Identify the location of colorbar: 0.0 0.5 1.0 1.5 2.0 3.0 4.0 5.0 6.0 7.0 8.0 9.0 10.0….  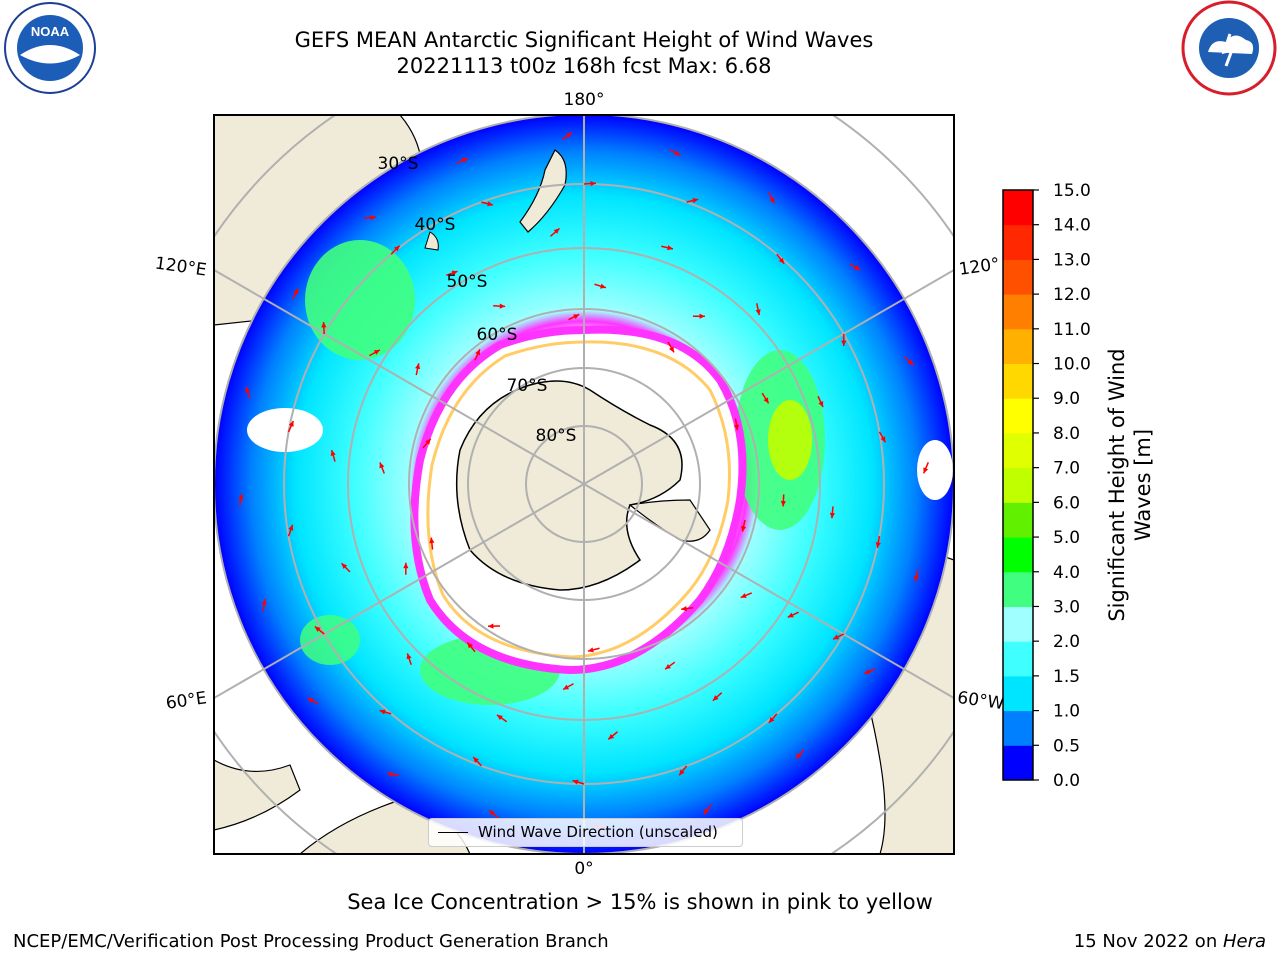
(1046, 486).